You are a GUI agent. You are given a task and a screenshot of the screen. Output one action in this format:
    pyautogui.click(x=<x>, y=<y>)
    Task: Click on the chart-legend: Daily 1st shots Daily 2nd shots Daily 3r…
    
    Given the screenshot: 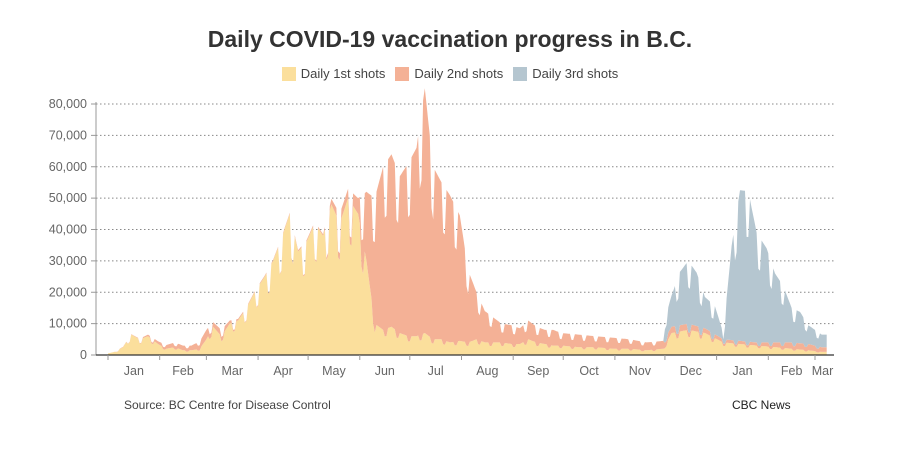 What is the action you would take?
    pyautogui.click(x=450, y=73)
    